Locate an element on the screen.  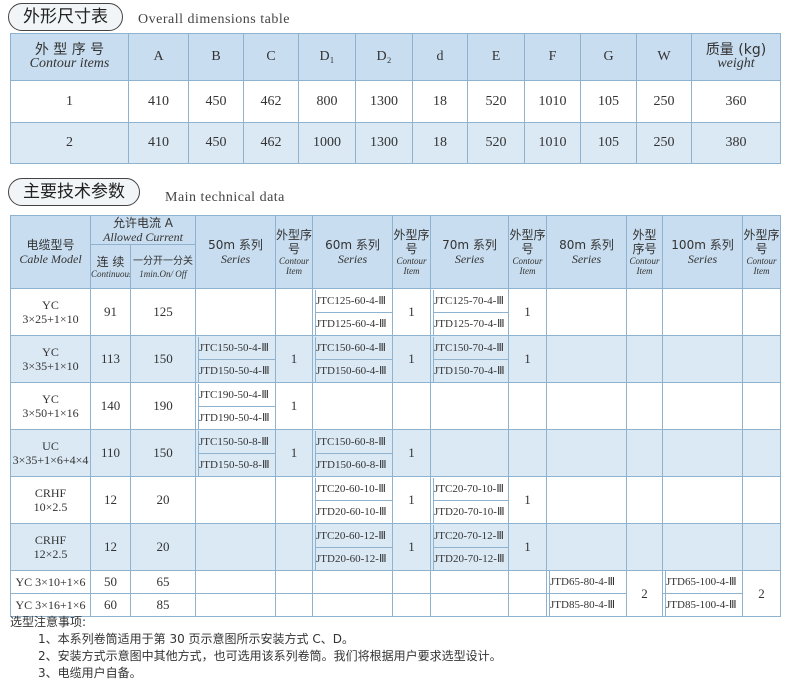
header-en: 1min.On/ Off is located at coordinates (163, 273).